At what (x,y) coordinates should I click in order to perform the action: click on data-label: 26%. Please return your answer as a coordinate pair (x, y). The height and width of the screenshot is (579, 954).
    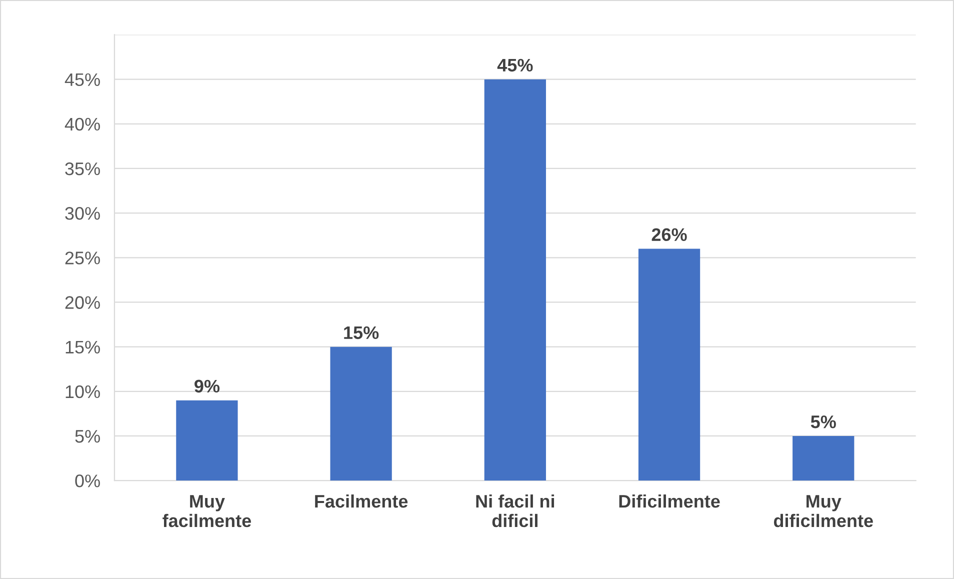
    Looking at the image, I should click on (669, 235).